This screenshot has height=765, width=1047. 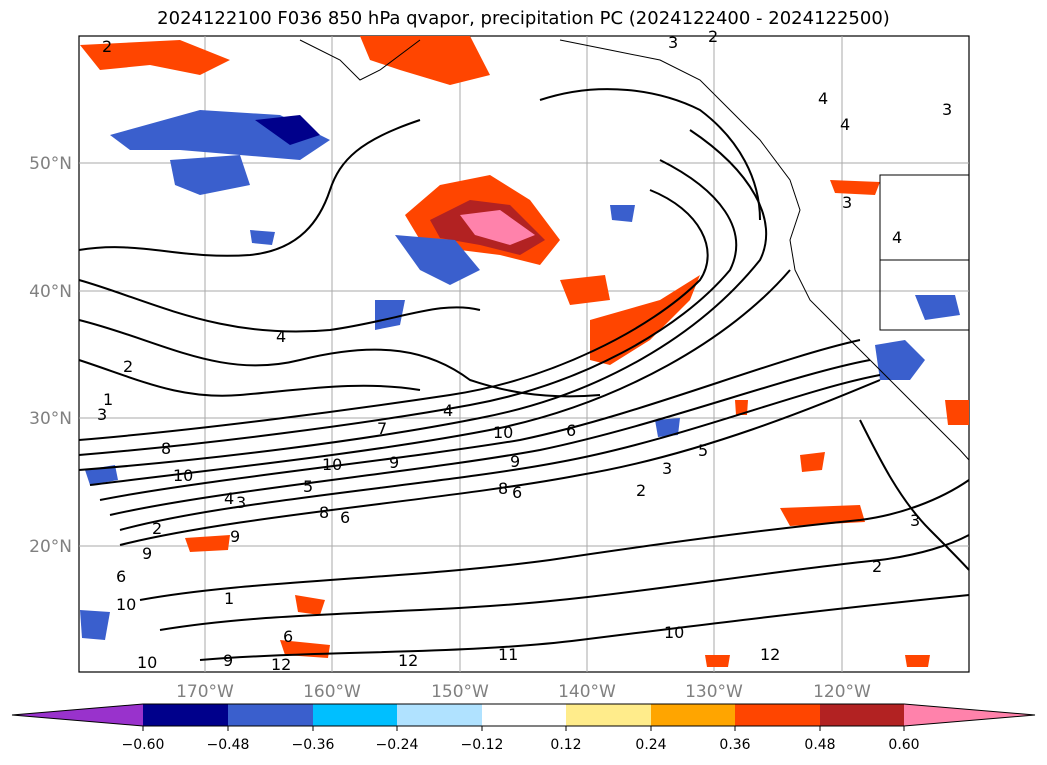 I want to click on colorbar-tick-label: −0.24, so click(x=397, y=745).